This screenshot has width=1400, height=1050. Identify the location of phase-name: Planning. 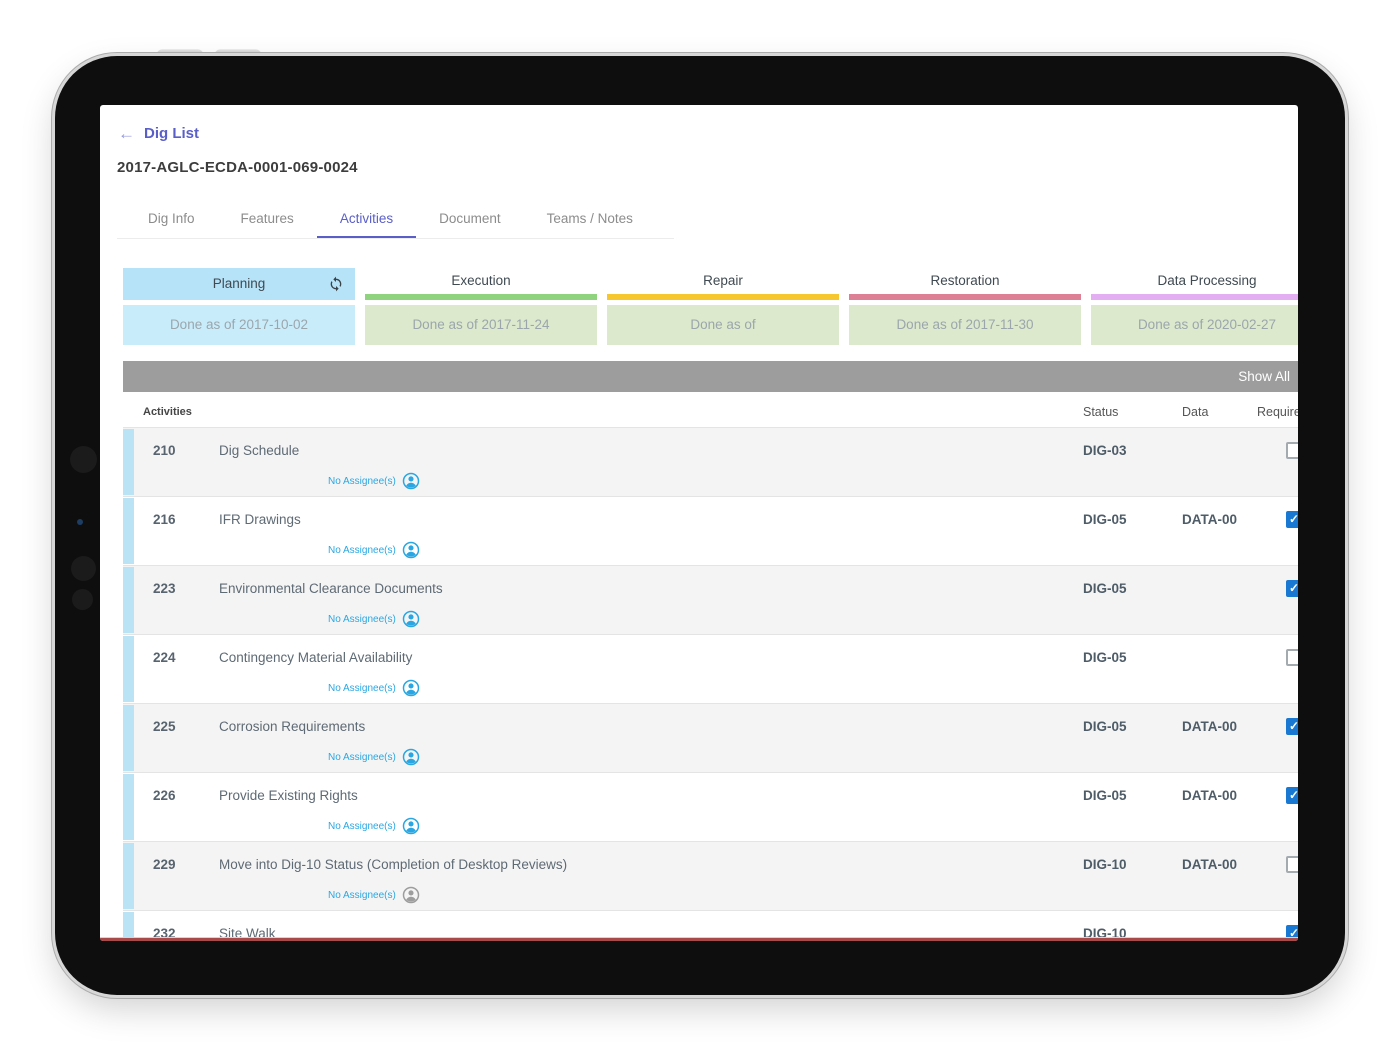
(239, 283).